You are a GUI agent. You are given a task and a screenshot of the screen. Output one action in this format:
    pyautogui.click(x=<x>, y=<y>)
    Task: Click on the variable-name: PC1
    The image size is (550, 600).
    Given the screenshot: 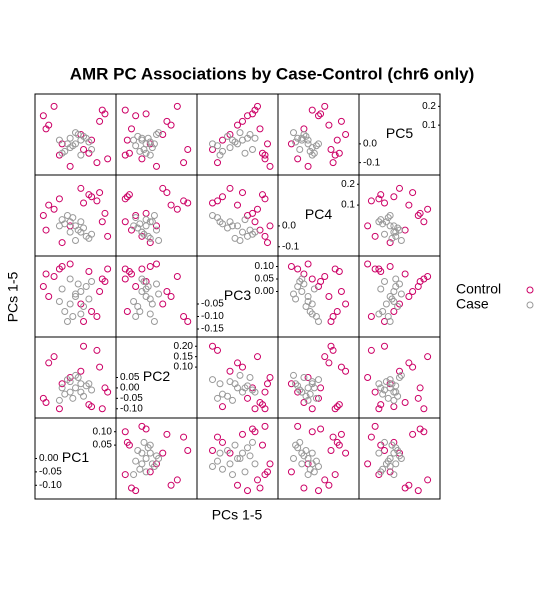 What is the action you would take?
    pyautogui.click(x=75, y=457)
    